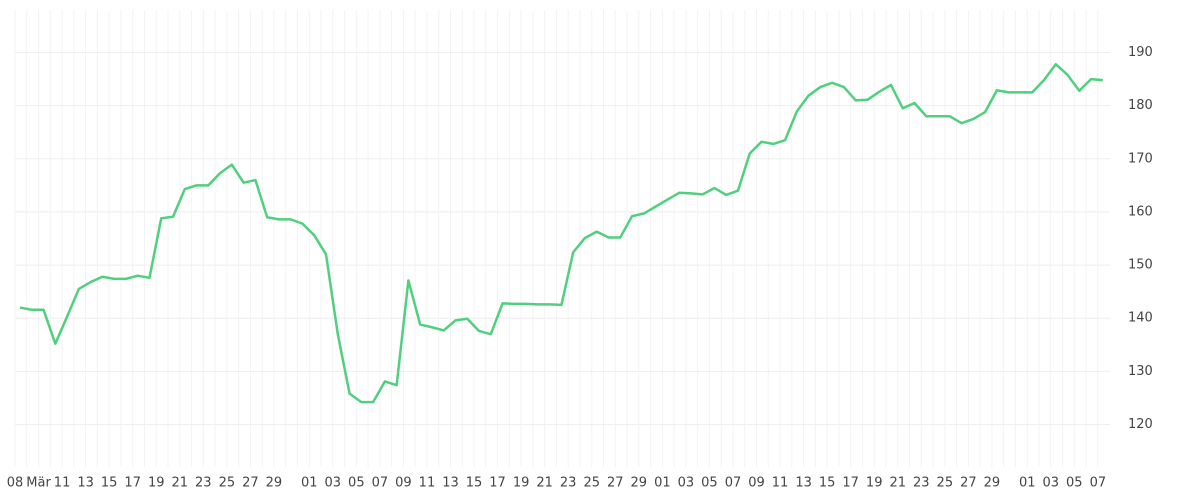  I want to click on y-tick-label: 180, so click(1140, 105).